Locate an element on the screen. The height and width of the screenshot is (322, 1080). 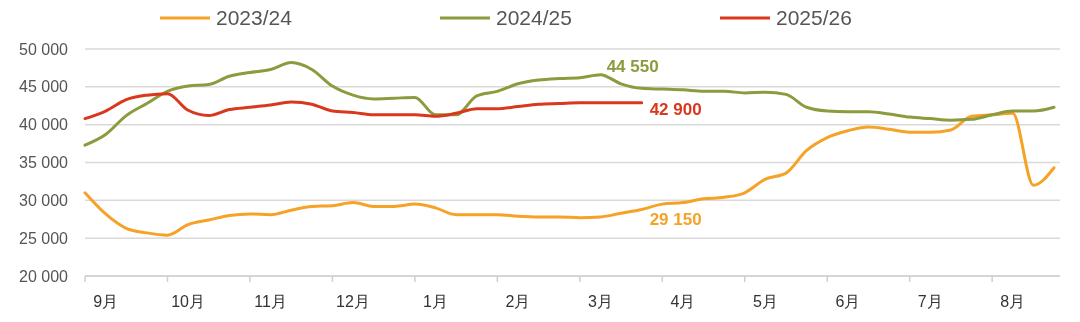
y-tick-label: 45 000 is located at coordinates (44, 87).